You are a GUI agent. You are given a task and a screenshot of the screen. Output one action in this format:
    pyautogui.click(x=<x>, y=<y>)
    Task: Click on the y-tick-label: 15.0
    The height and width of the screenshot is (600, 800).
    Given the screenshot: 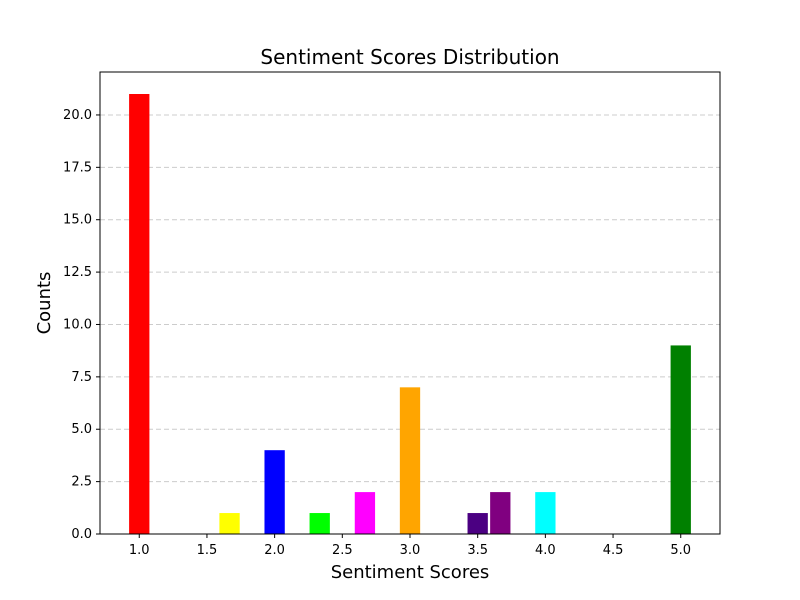 What is the action you would take?
    pyautogui.click(x=77, y=220)
    